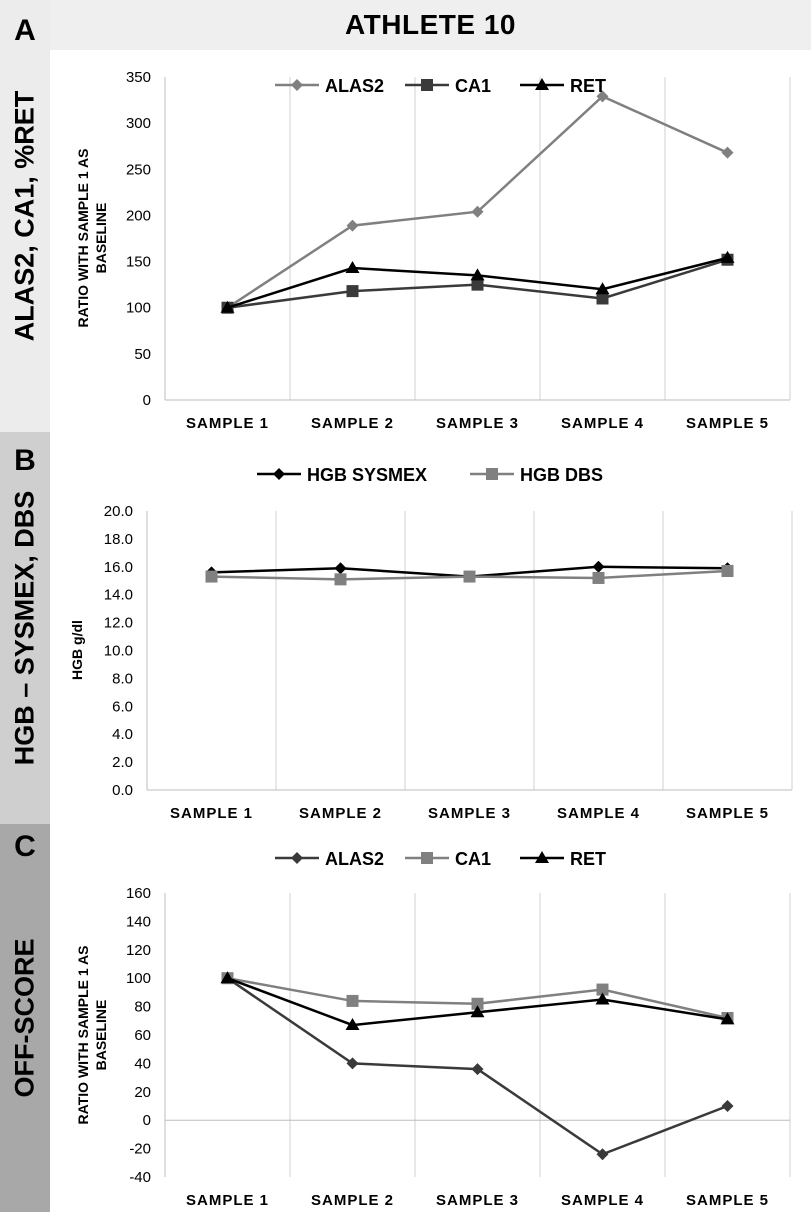 This screenshot has width=811, height=1212. What do you see at coordinates (727, 423) in the screenshot?
I see `chart-a-category-label: SAMPLE 5` at bounding box center [727, 423].